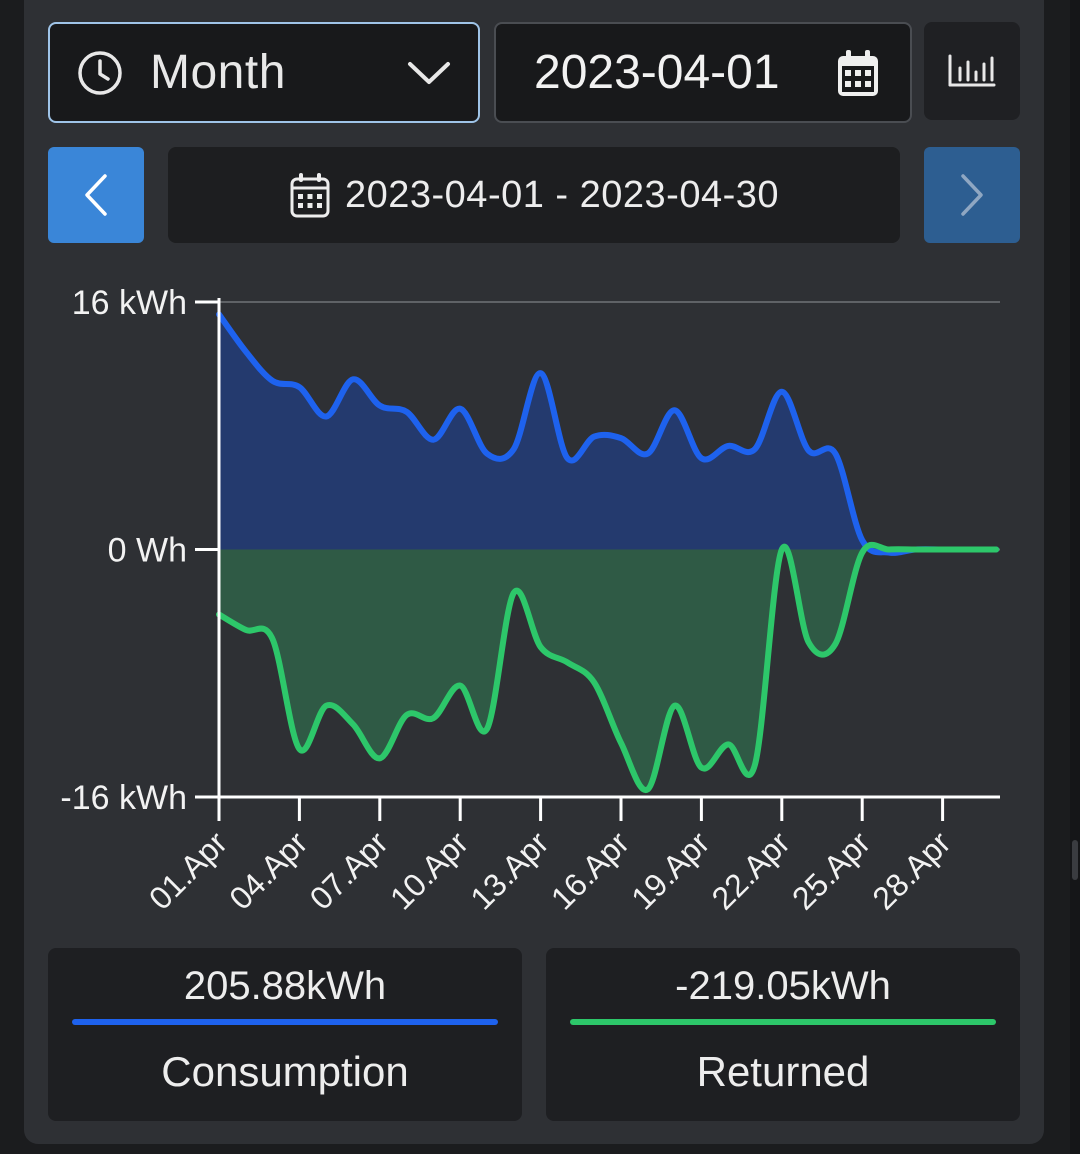 The image size is (1080, 1154). Describe the element at coordinates (783, 1071) in the screenshot. I see `returned-label: Returned` at that location.